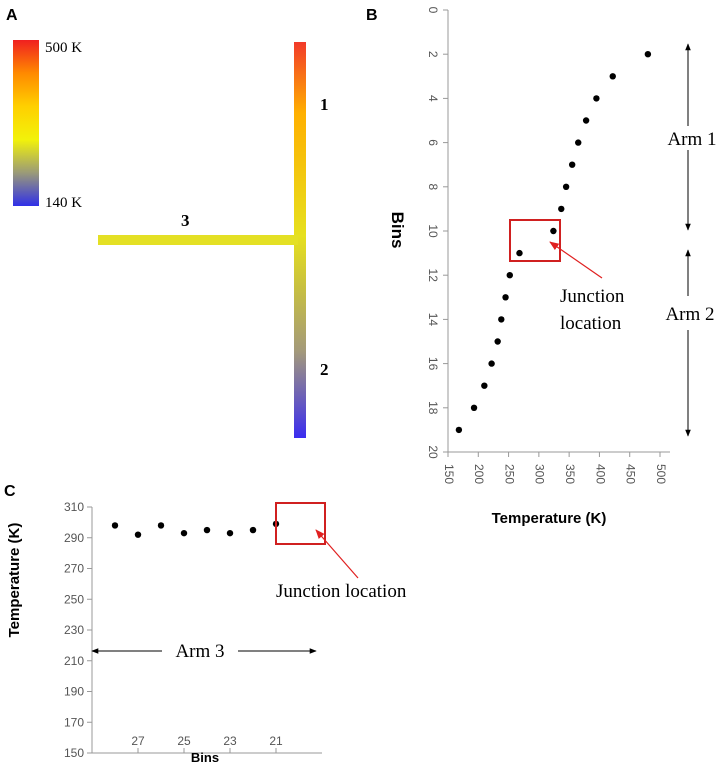 The height and width of the screenshot is (763, 720). What do you see at coordinates (433, 364) in the screenshot?
I see `panel-b-y-tick-label: 16` at bounding box center [433, 364].